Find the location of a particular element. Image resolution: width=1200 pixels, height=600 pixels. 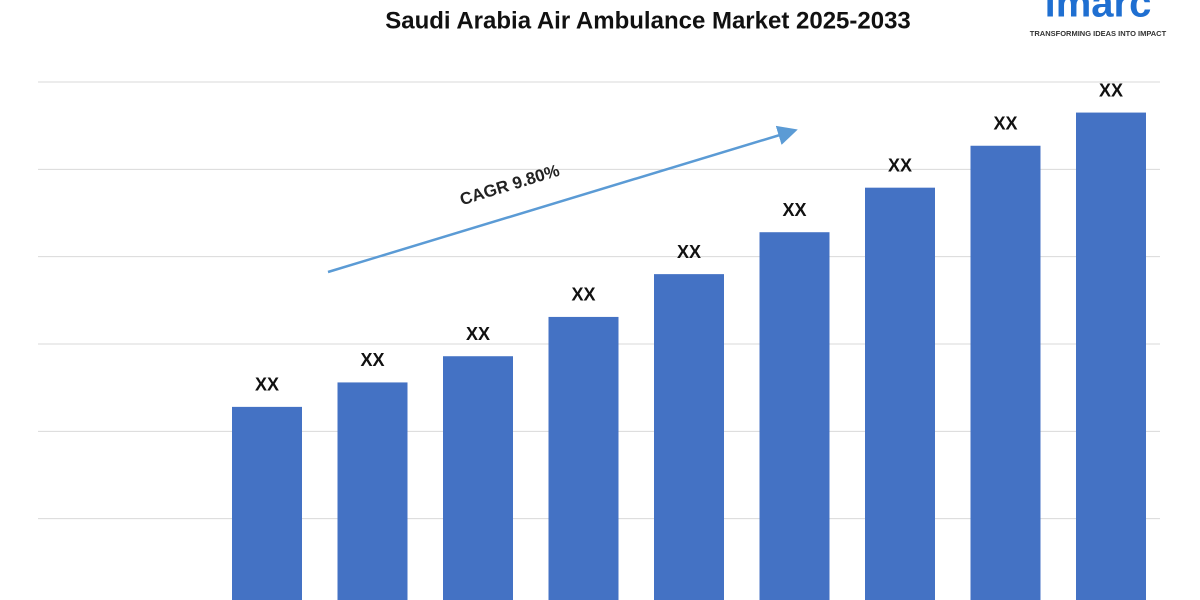

logo-tagline: TRANSFORMING IDEAS INTO IMPACT is located at coordinates (1098, 33).